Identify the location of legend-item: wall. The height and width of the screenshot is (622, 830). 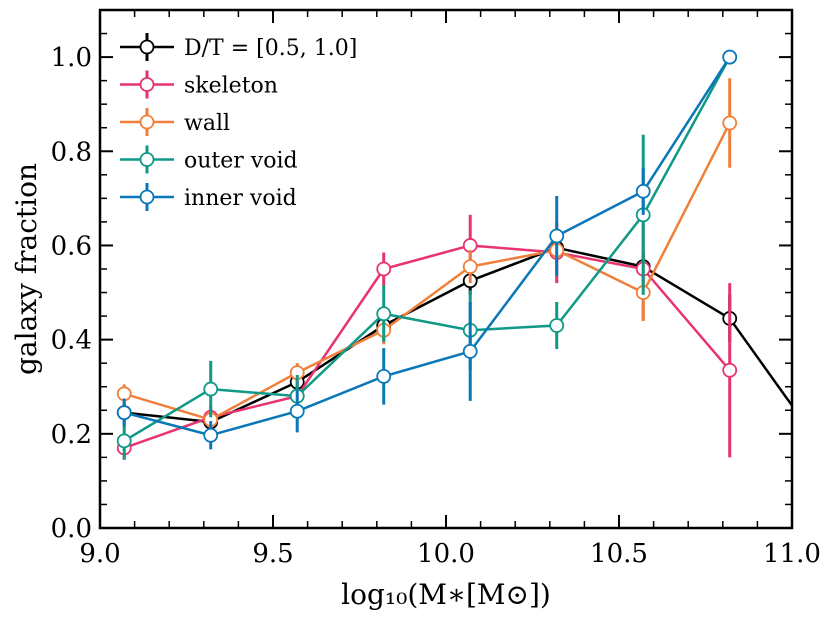
(175, 122).